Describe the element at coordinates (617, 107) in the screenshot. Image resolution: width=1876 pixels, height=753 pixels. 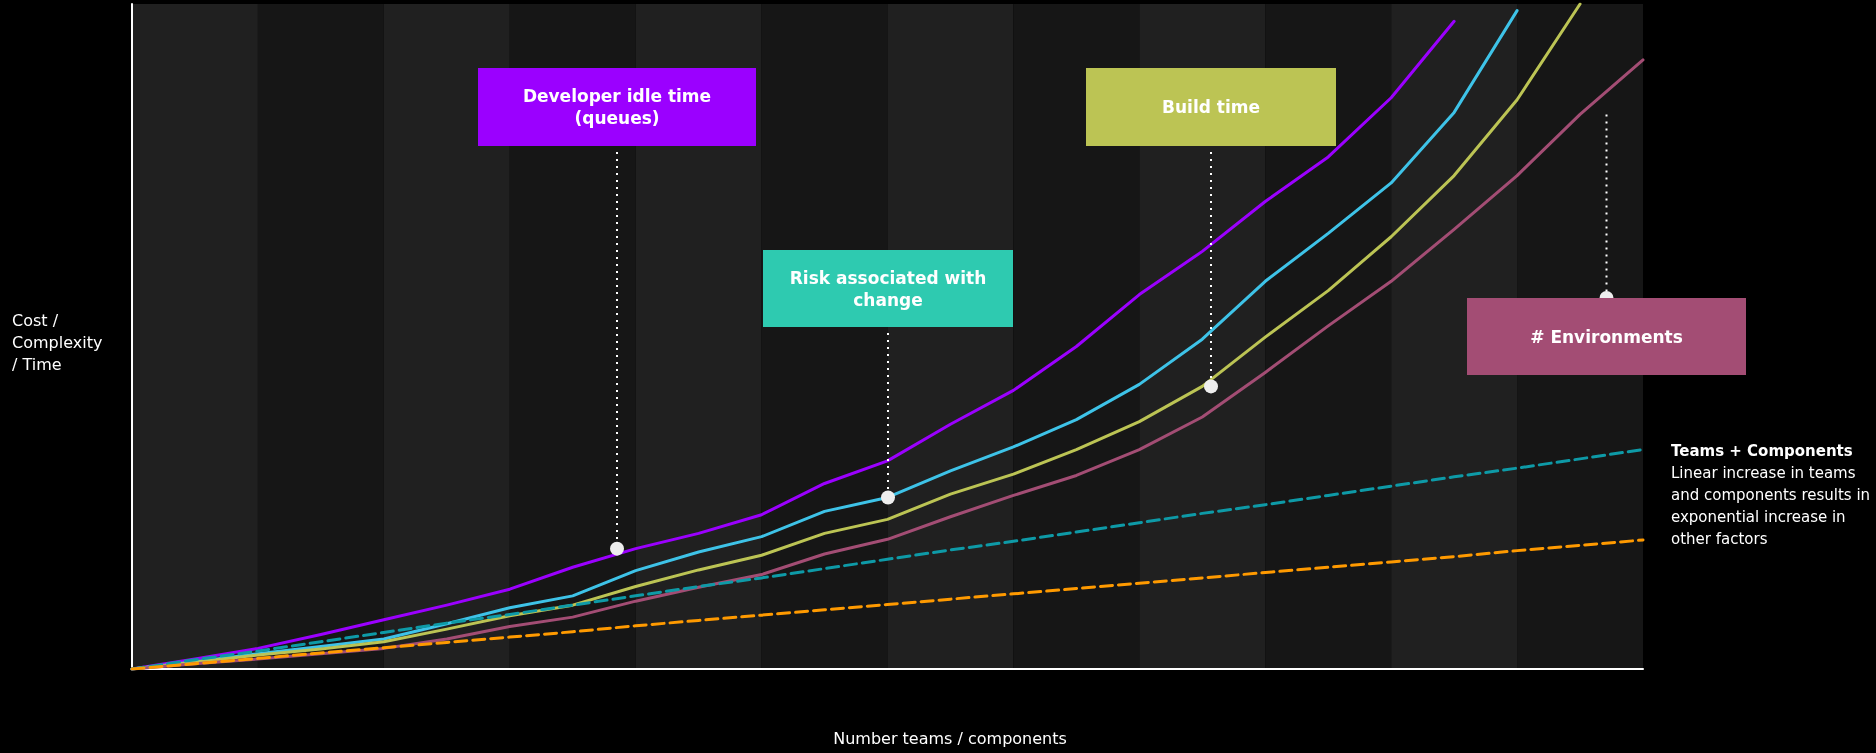
I see `callout-box: Developer idle time (queues)` at that location.